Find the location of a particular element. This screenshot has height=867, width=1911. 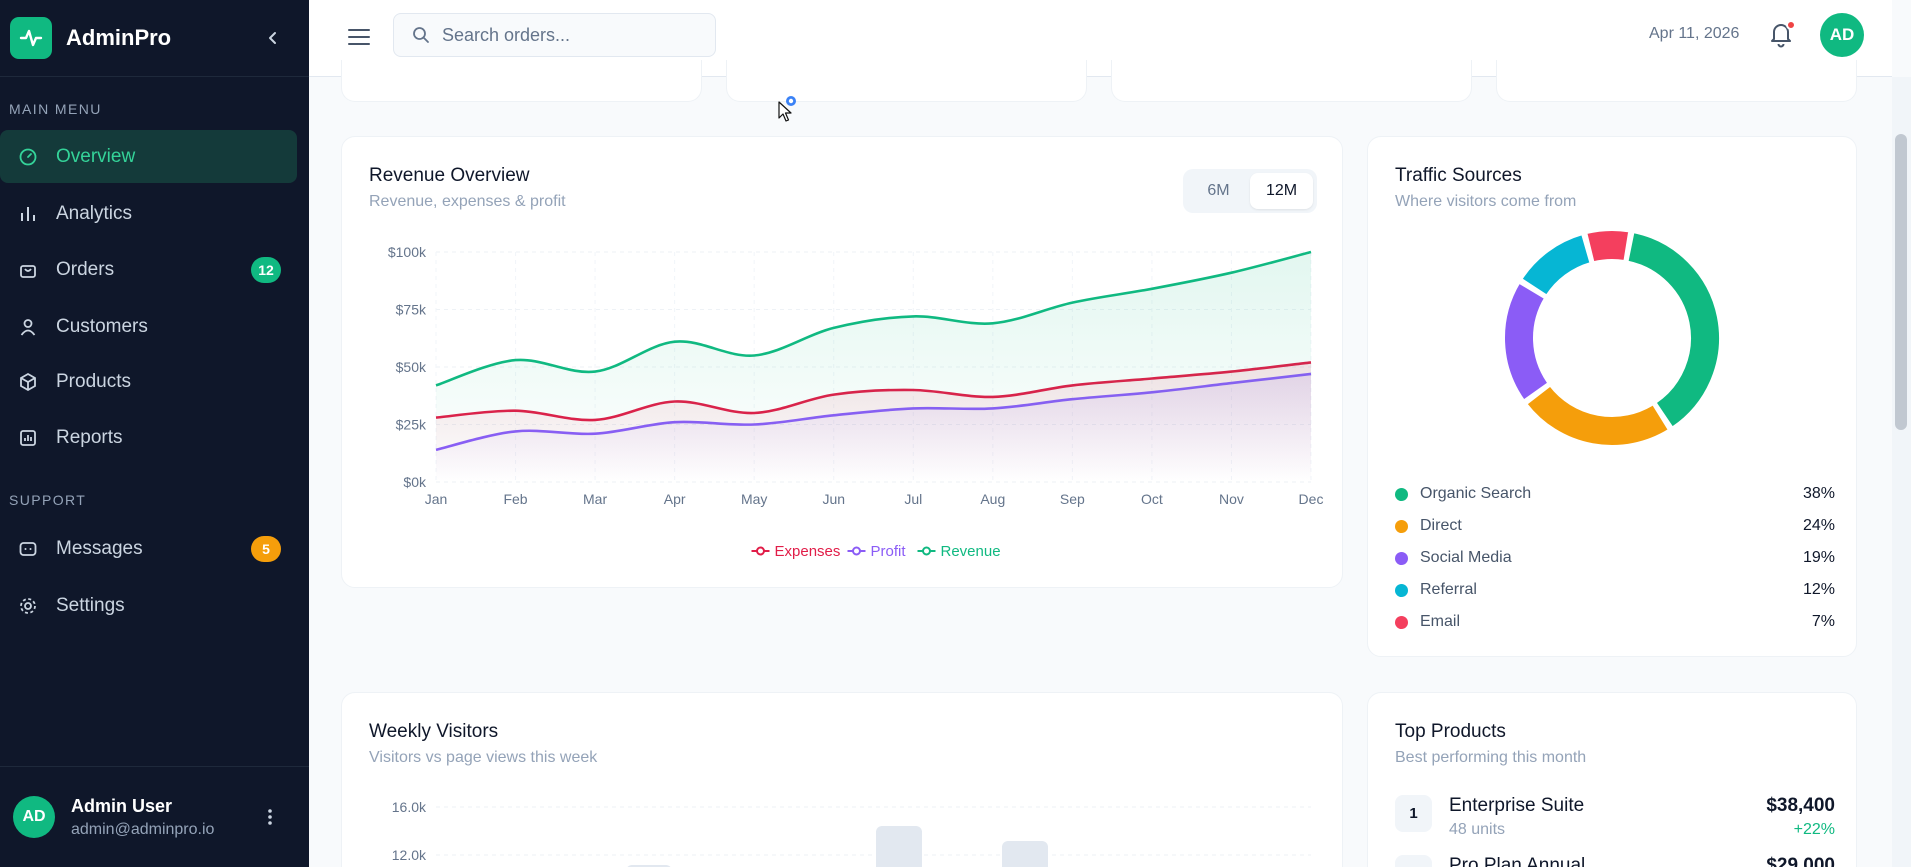

user-icon is located at coordinates (28, 327).